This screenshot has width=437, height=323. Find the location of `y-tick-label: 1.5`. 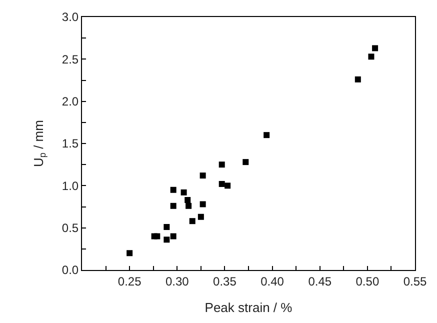

y-tick-label: 1.5 is located at coordinates (70, 143).